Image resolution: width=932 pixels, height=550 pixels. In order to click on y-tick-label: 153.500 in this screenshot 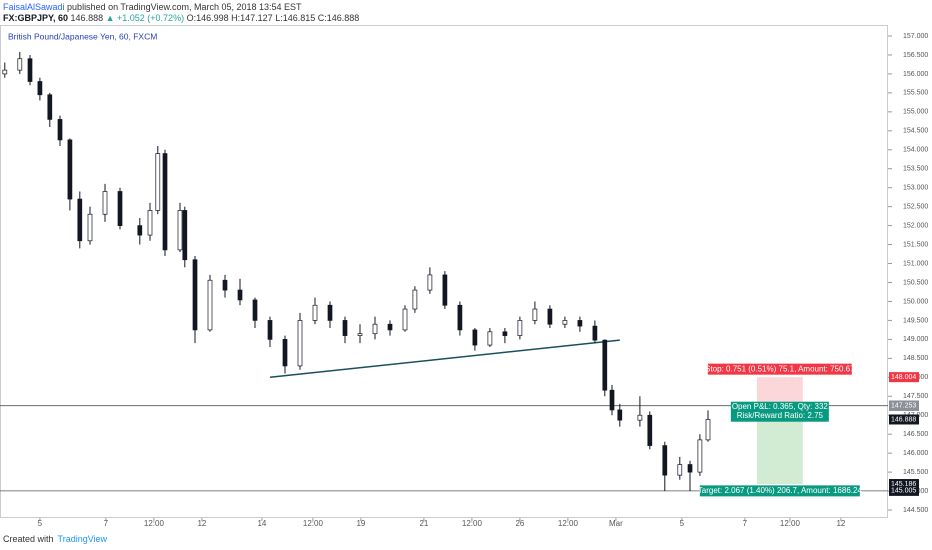, I will do `click(915, 169)`.